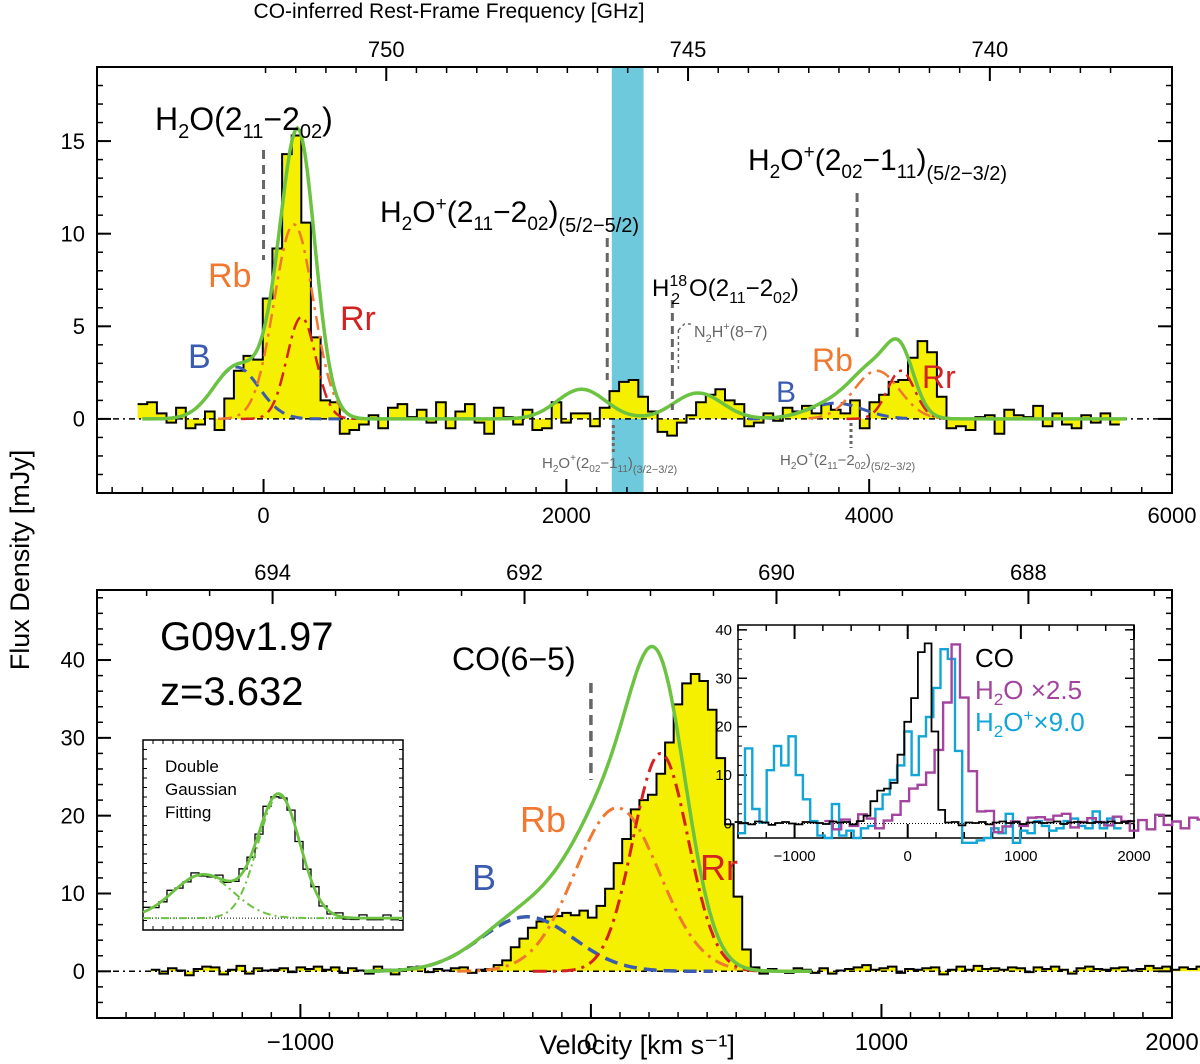 The width and height of the screenshot is (1200, 1064). Describe the element at coordinates (192, 766) in the screenshot. I see `svg-text: Double` at that location.